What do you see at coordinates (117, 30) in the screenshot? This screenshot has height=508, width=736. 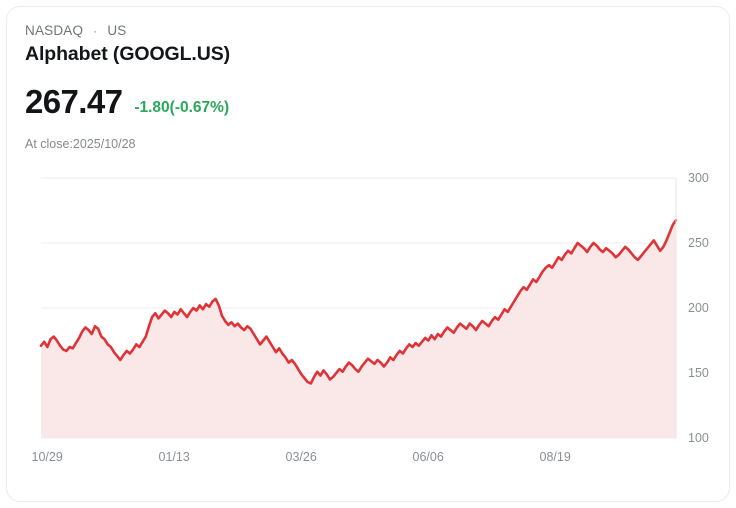 I see `region-label: US` at bounding box center [117, 30].